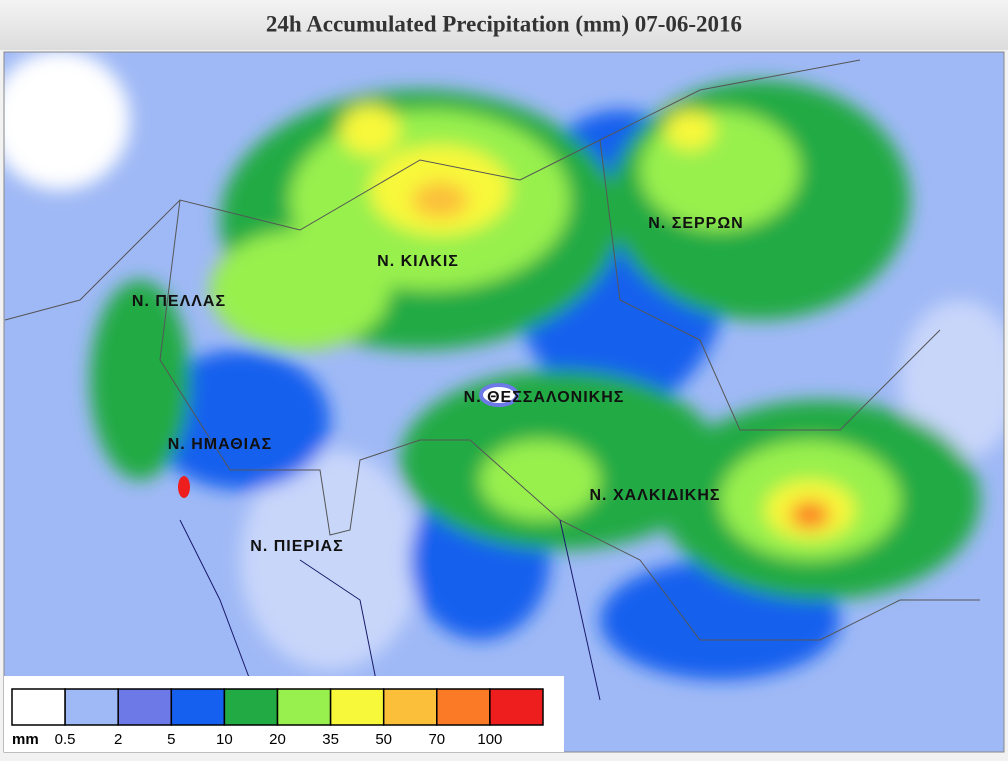 This screenshot has height=761, width=1008. I want to click on region-label: Ν. ΗΜΑΘΙΑΣ, so click(220, 444).